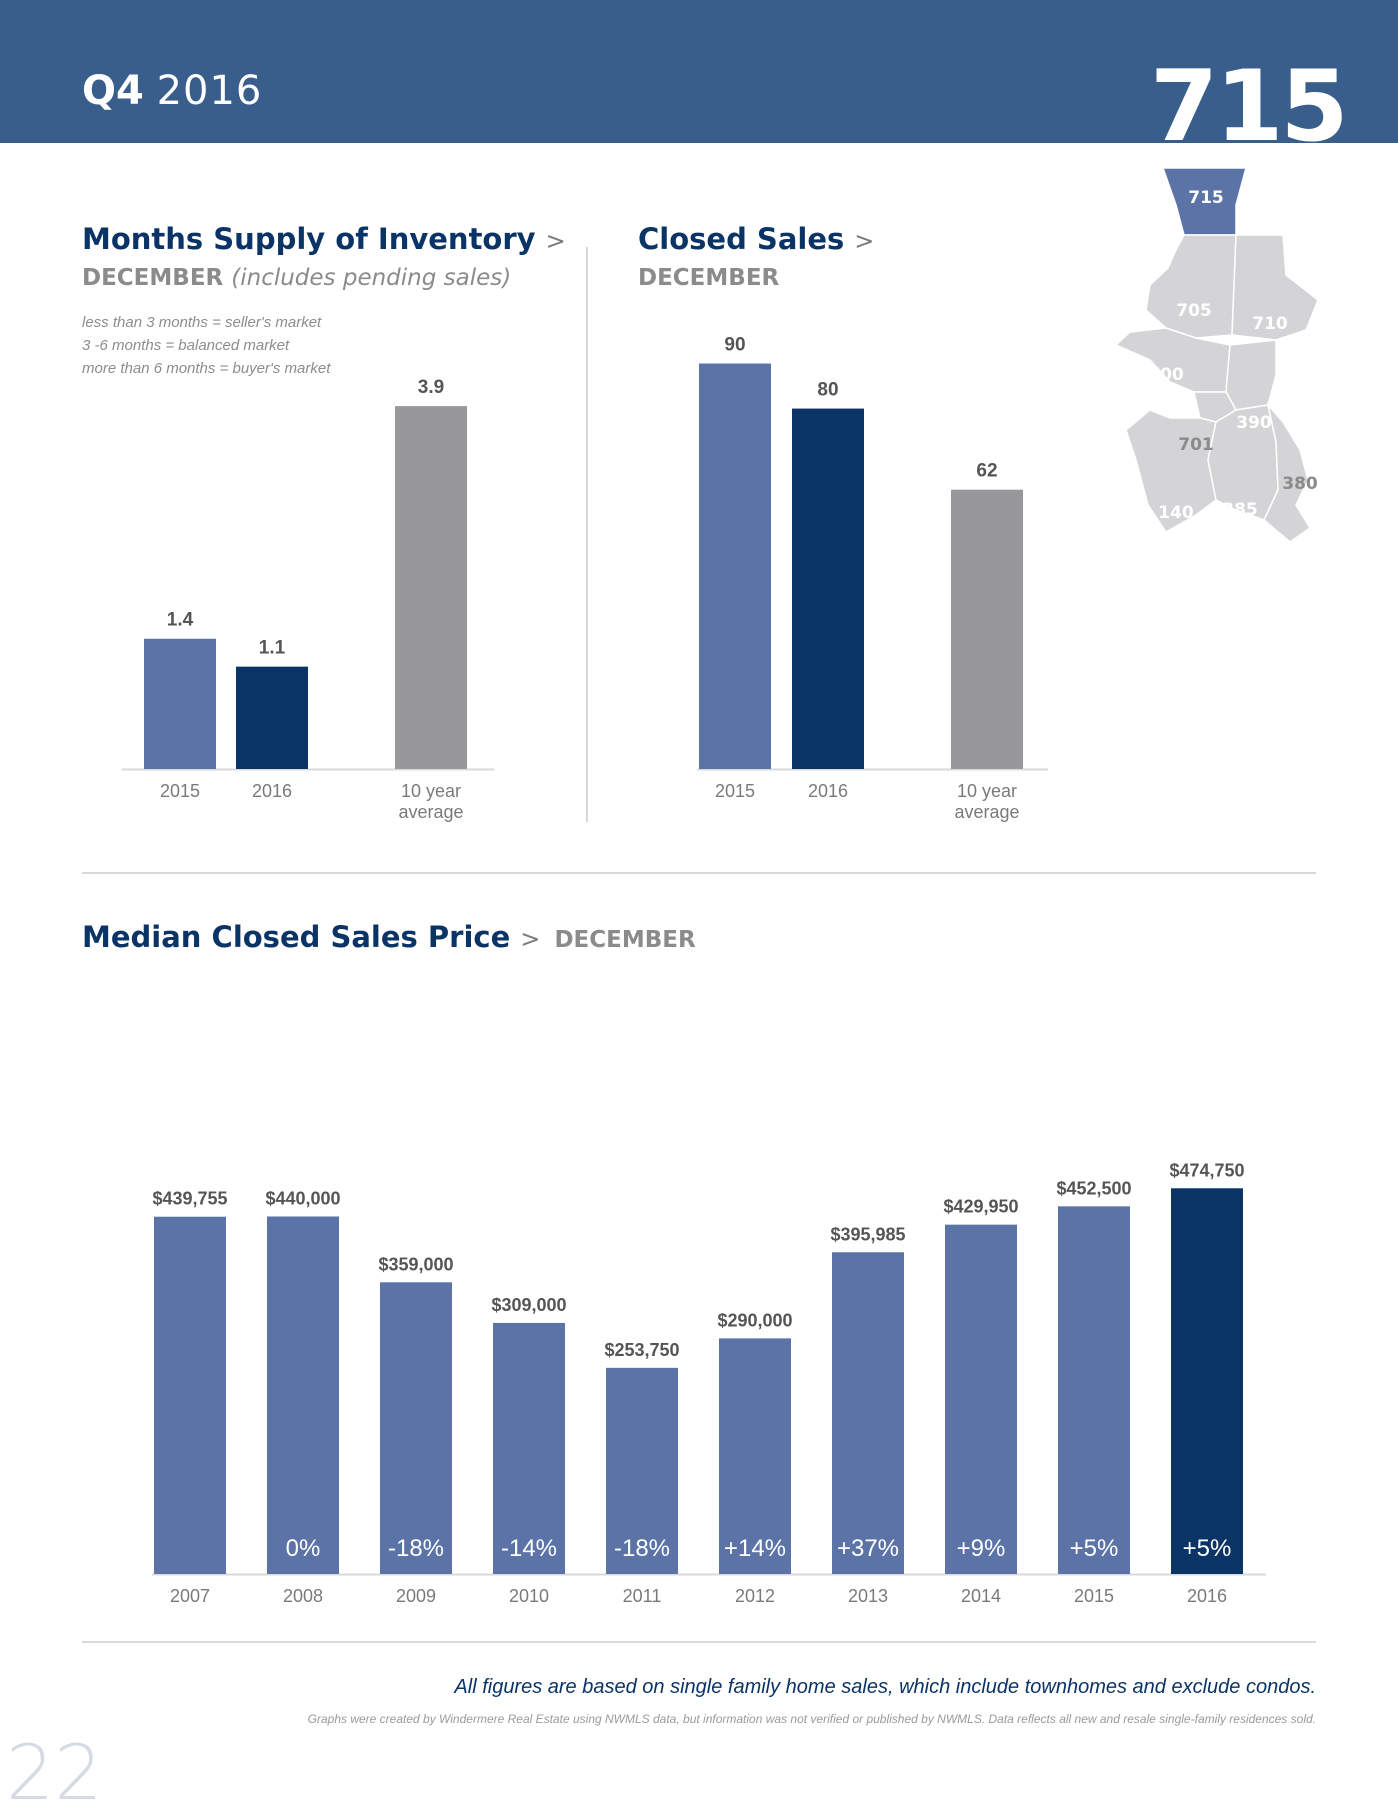 The width and height of the screenshot is (1398, 1817). I want to click on supply-value-label-1: 1.1, so click(272, 648).